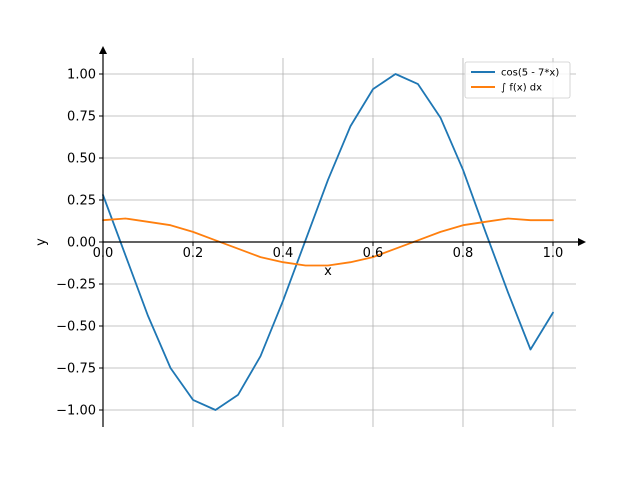 The width and height of the screenshot is (640, 480). I want to click on x-tick-label: 1.0, so click(553, 253).